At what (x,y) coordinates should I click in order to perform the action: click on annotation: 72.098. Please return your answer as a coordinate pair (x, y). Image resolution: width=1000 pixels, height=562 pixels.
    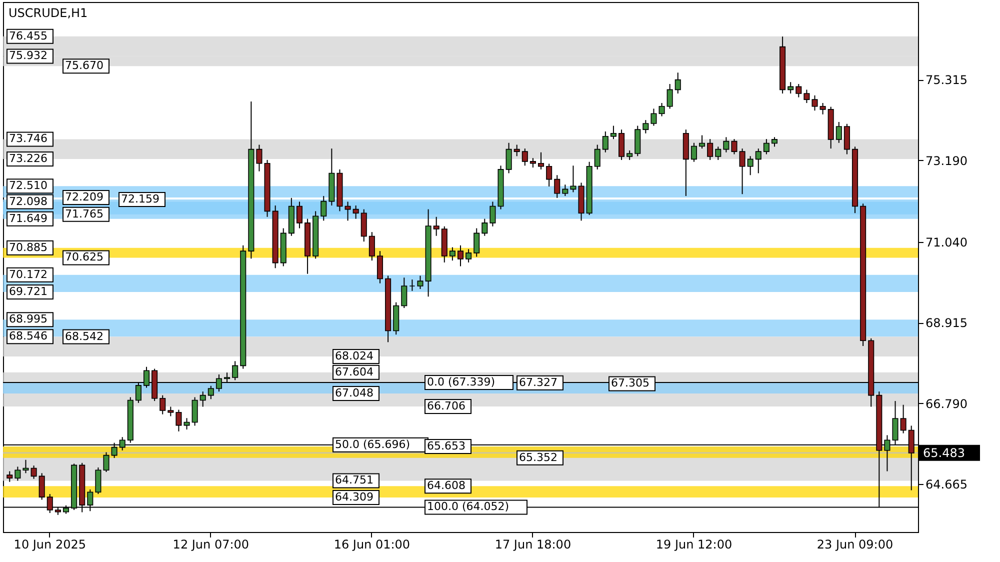
    Looking at the image, I should click on (28, 201).